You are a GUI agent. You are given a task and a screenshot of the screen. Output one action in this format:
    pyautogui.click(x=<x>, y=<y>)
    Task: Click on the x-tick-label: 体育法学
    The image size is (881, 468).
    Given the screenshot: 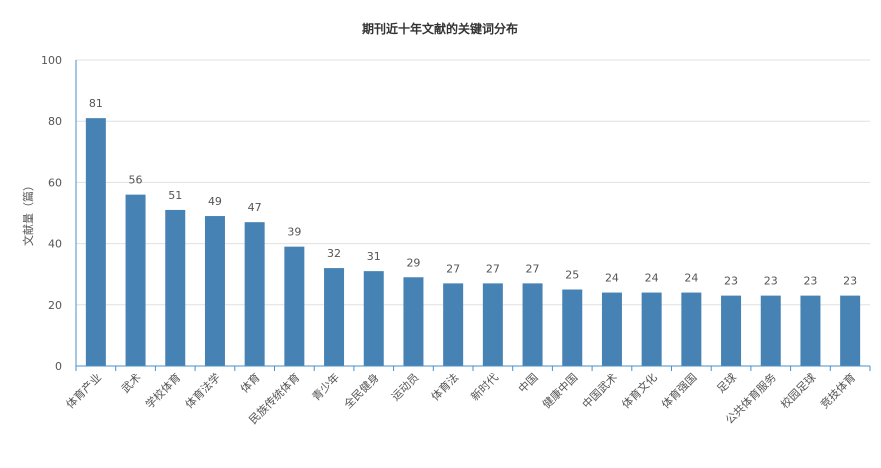 What is the action you would take?
    pyautogui.click(x=202, y=390)
    